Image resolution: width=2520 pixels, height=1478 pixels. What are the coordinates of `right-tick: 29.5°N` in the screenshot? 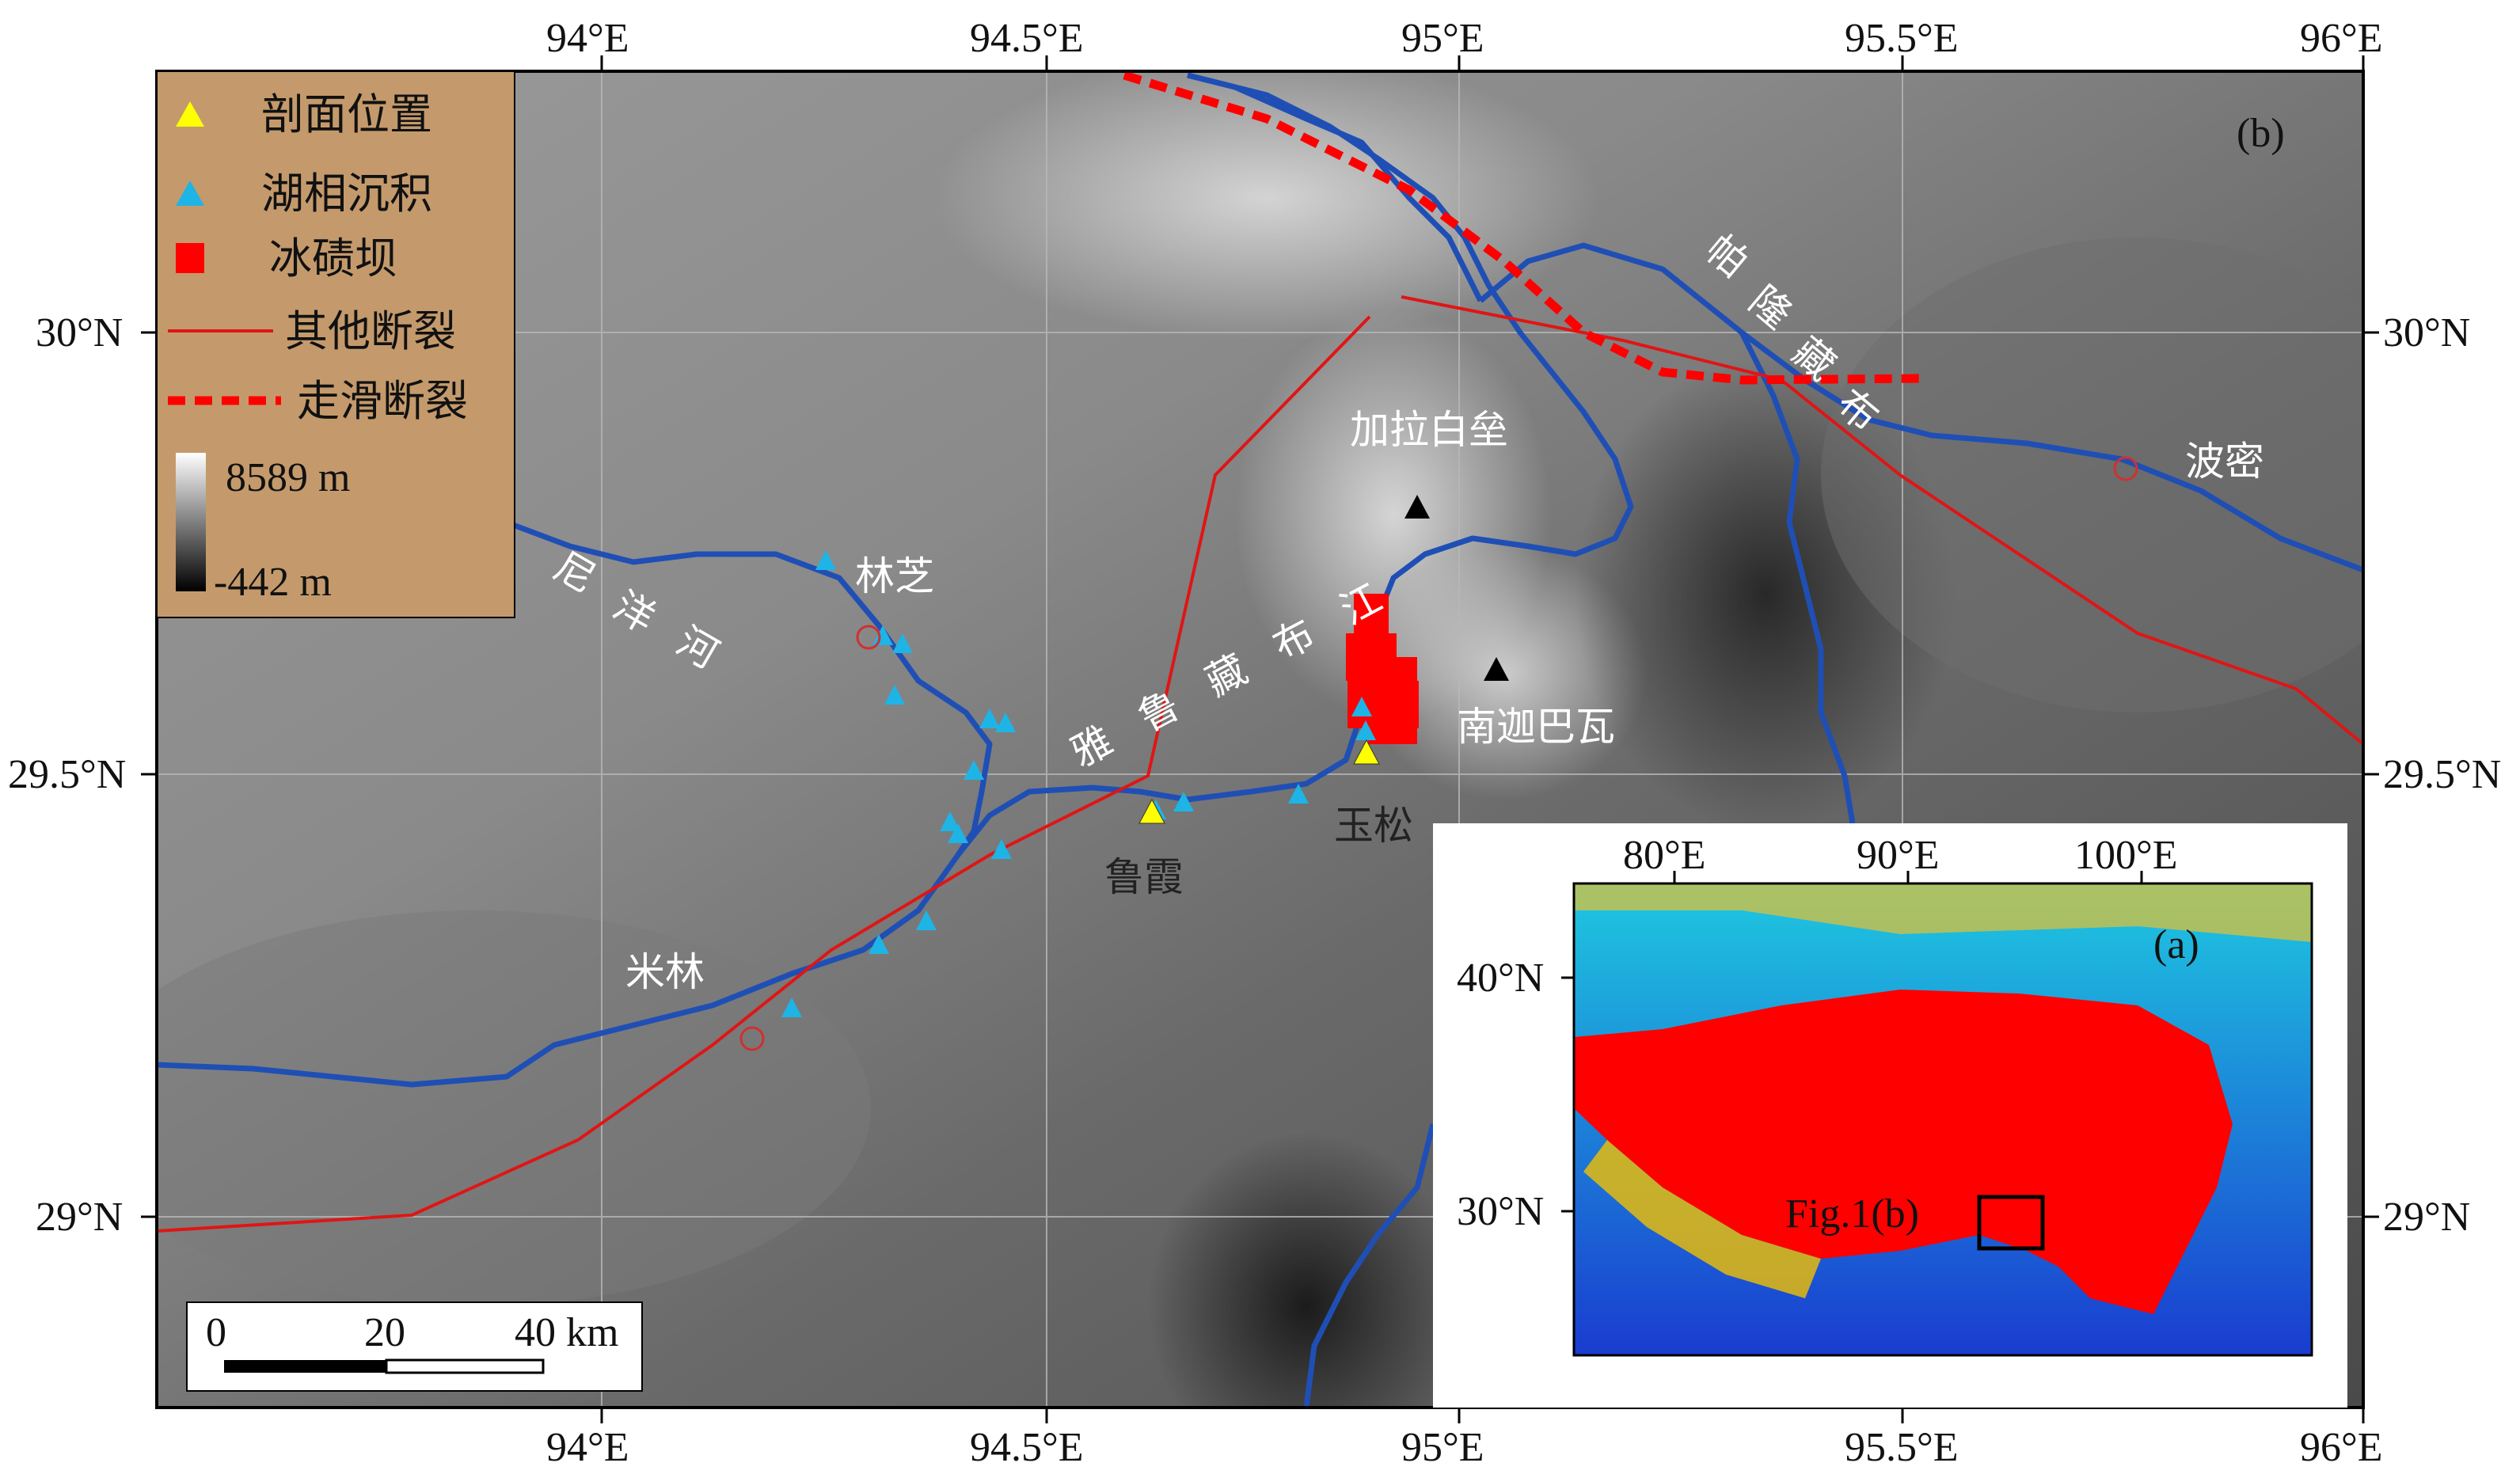 It's located at (2442, 775).